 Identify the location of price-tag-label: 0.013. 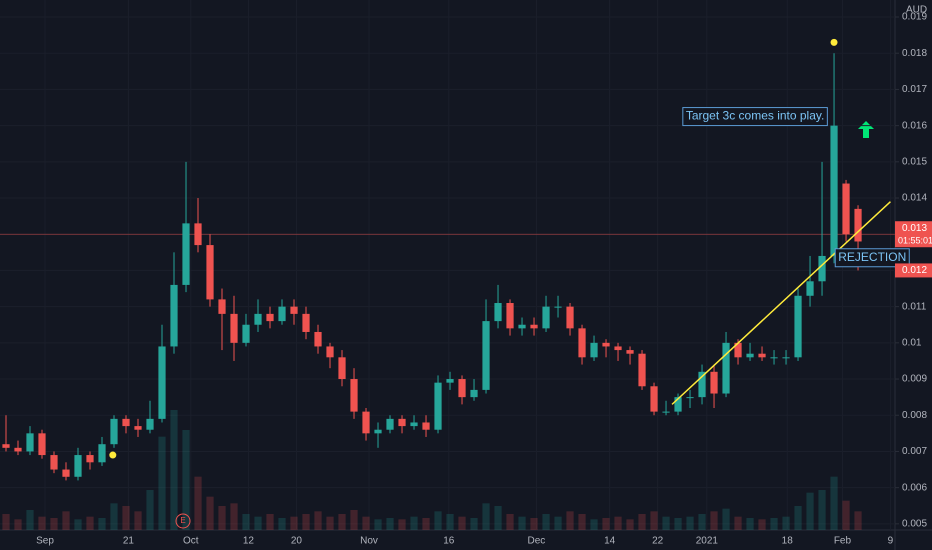
(914, 228).